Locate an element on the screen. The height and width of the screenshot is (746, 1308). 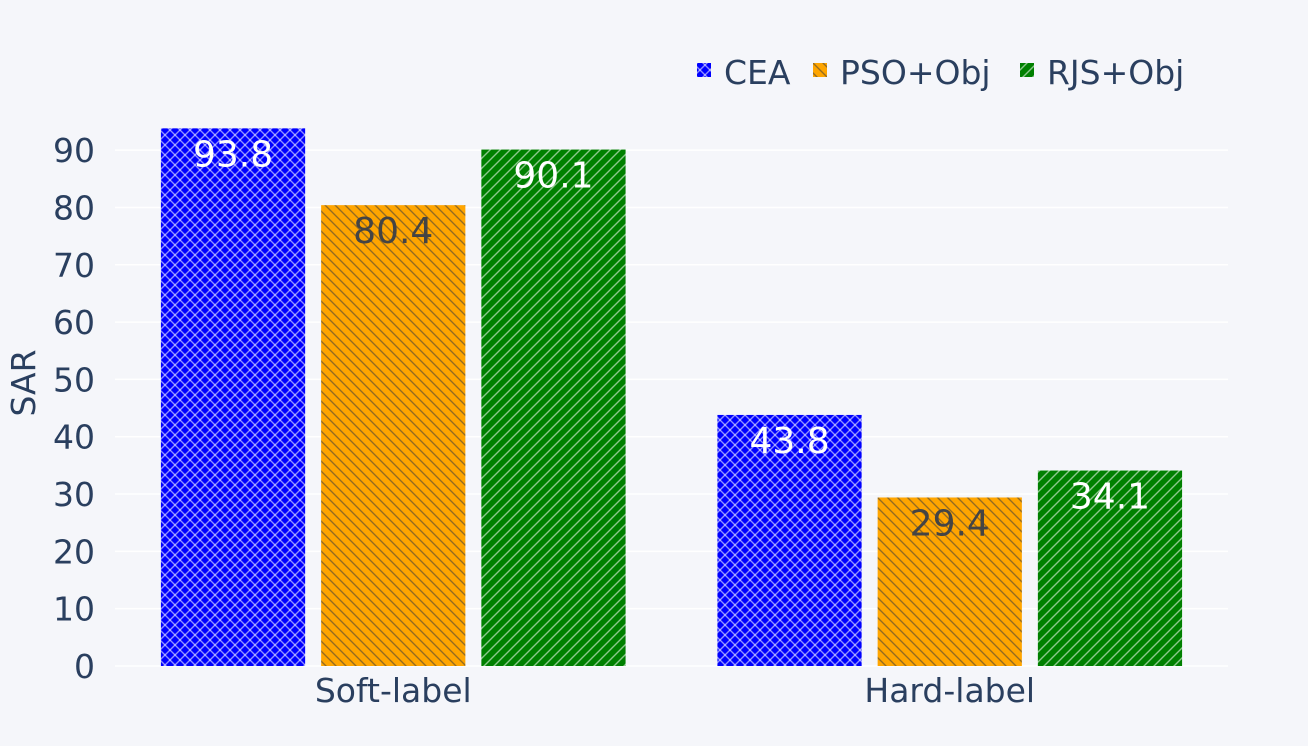
bar-value-label: 93.8 is located at coordinates (233, 154).